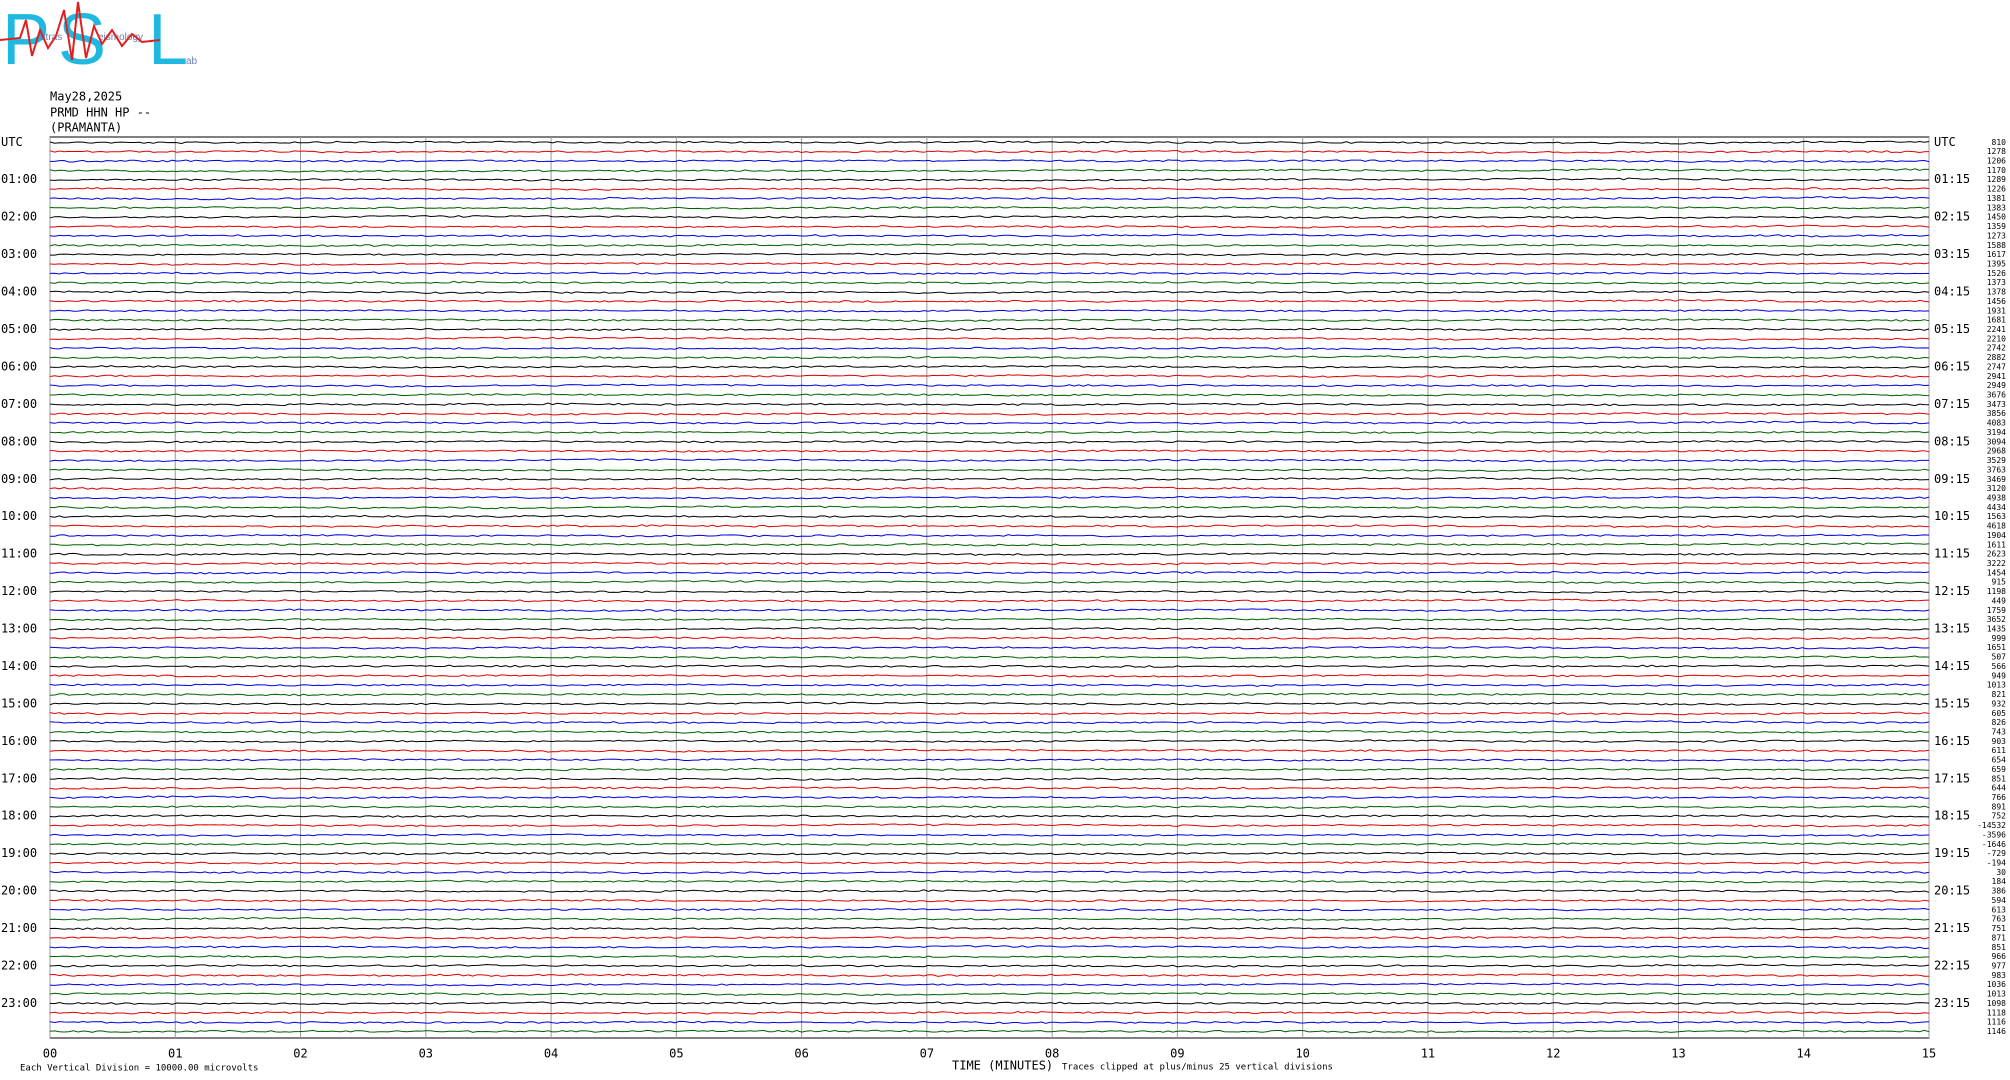 This screenshot has width=2010, height=1080. I want to click on trace-value: -3596, so click(1994, 834).